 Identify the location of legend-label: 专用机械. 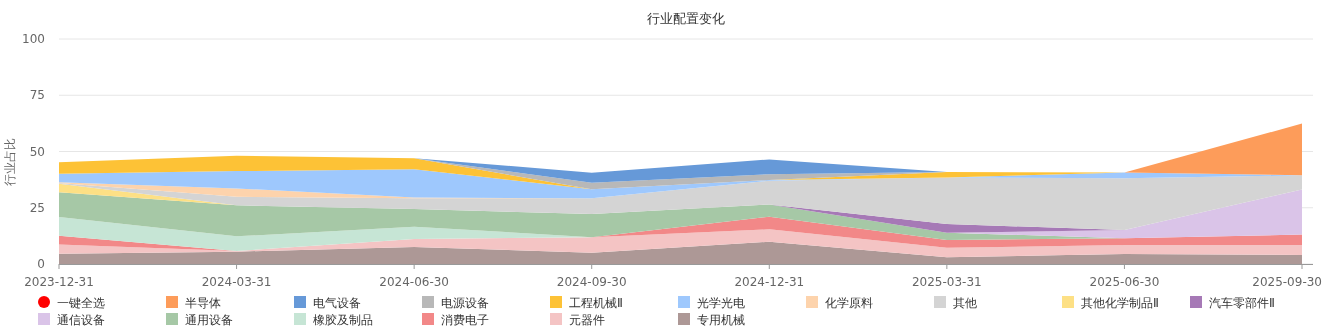
(721, 319).